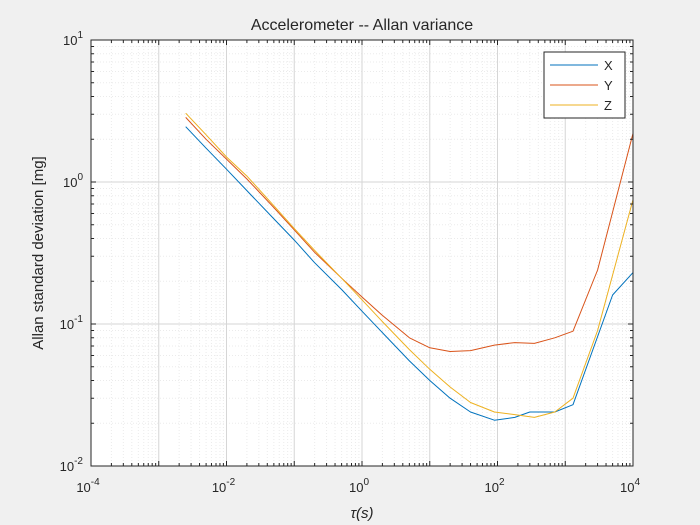 This screenshot has height=525, width=700. I want to click on legend-entry-x: X, so click(581, 65).